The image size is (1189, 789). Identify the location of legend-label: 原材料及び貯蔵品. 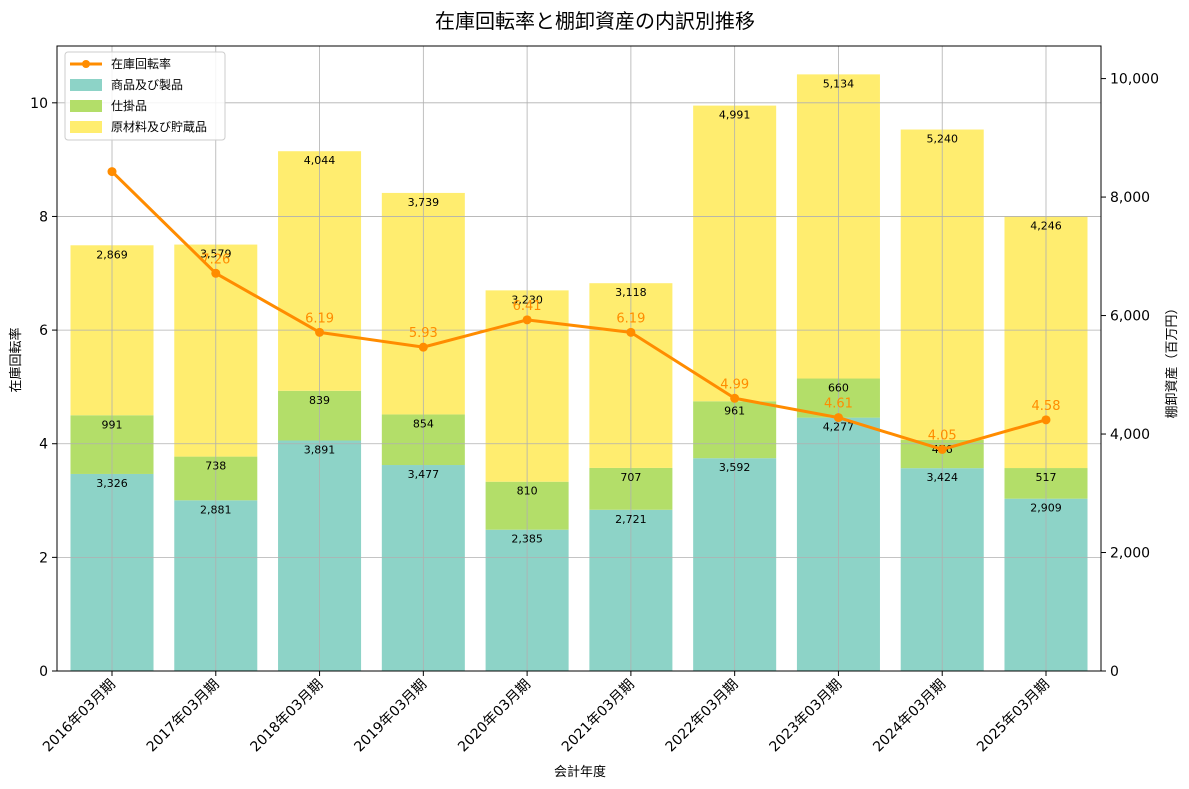
(159, 127).